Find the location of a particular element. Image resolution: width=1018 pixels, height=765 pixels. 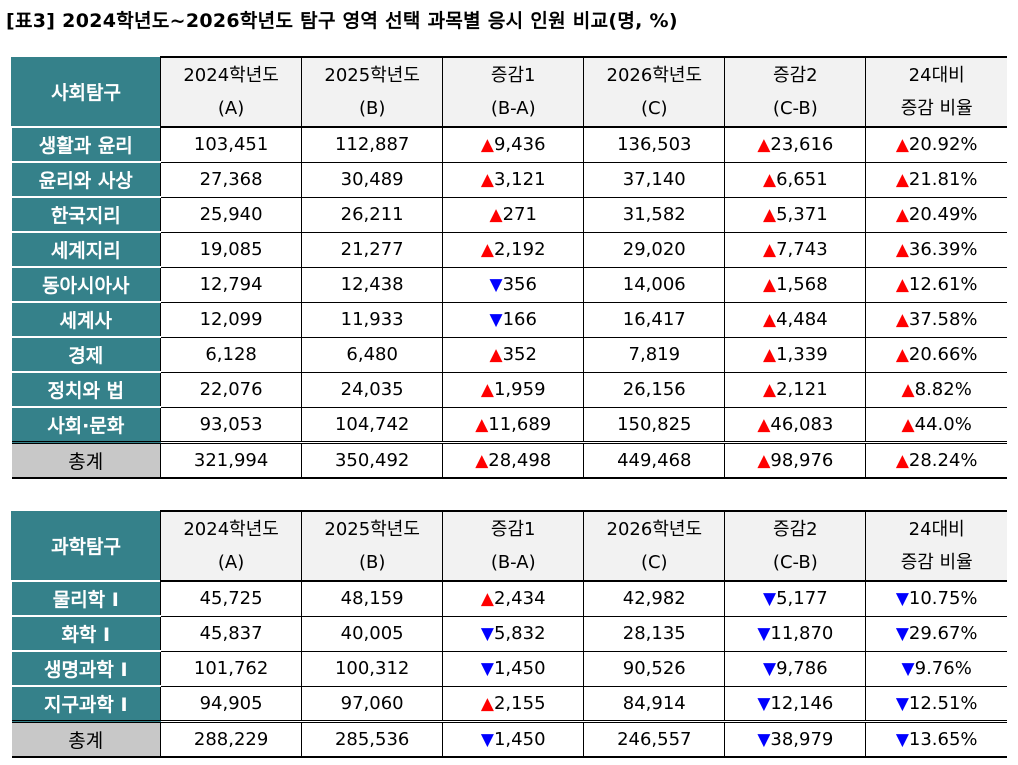

column-header-line2: (A) is located at coordinates (231, 562).